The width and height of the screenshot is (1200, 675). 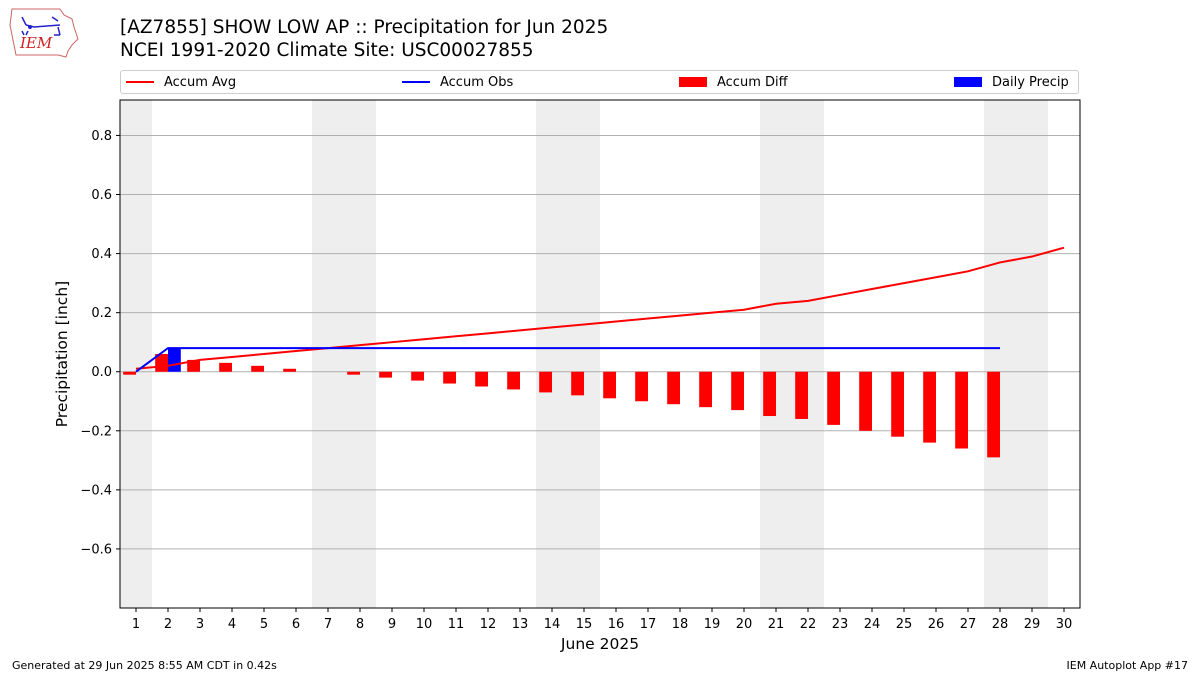 I want to click on x-tick-label: 2, so click(x=168, y=624).